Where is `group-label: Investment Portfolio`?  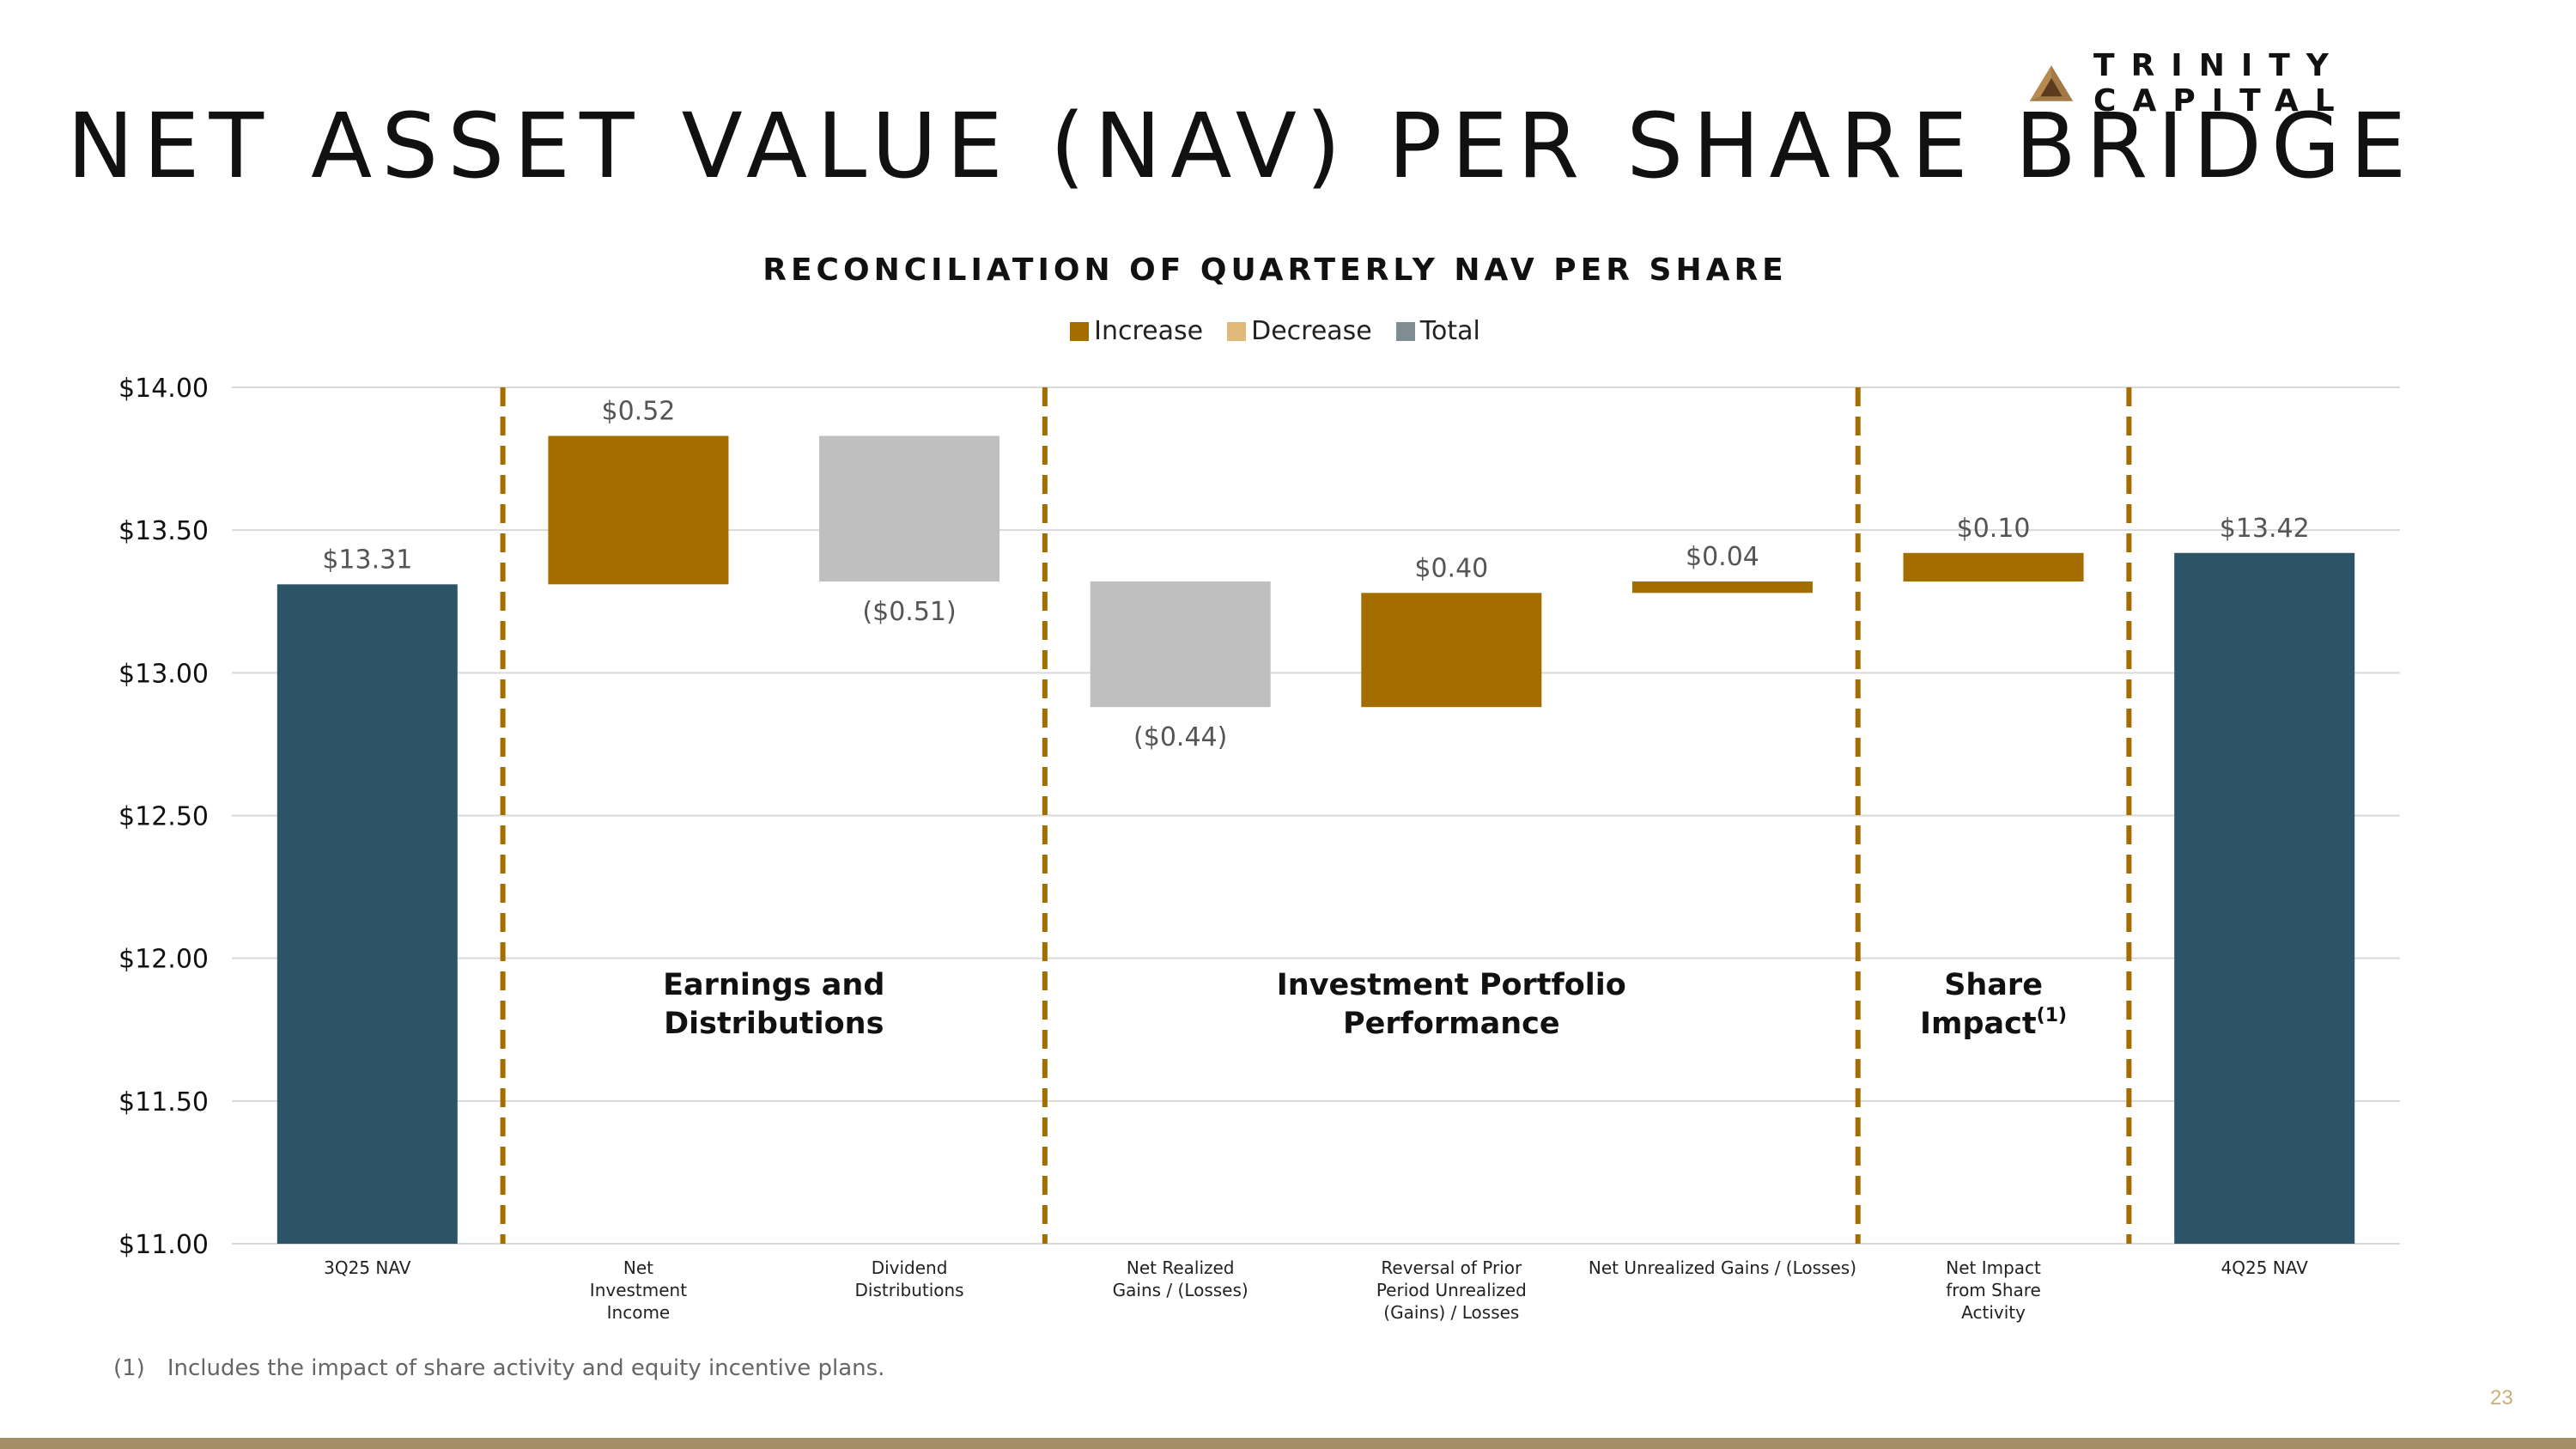 group-label: Investment Portfolio is located at coordinates (1451, 985).